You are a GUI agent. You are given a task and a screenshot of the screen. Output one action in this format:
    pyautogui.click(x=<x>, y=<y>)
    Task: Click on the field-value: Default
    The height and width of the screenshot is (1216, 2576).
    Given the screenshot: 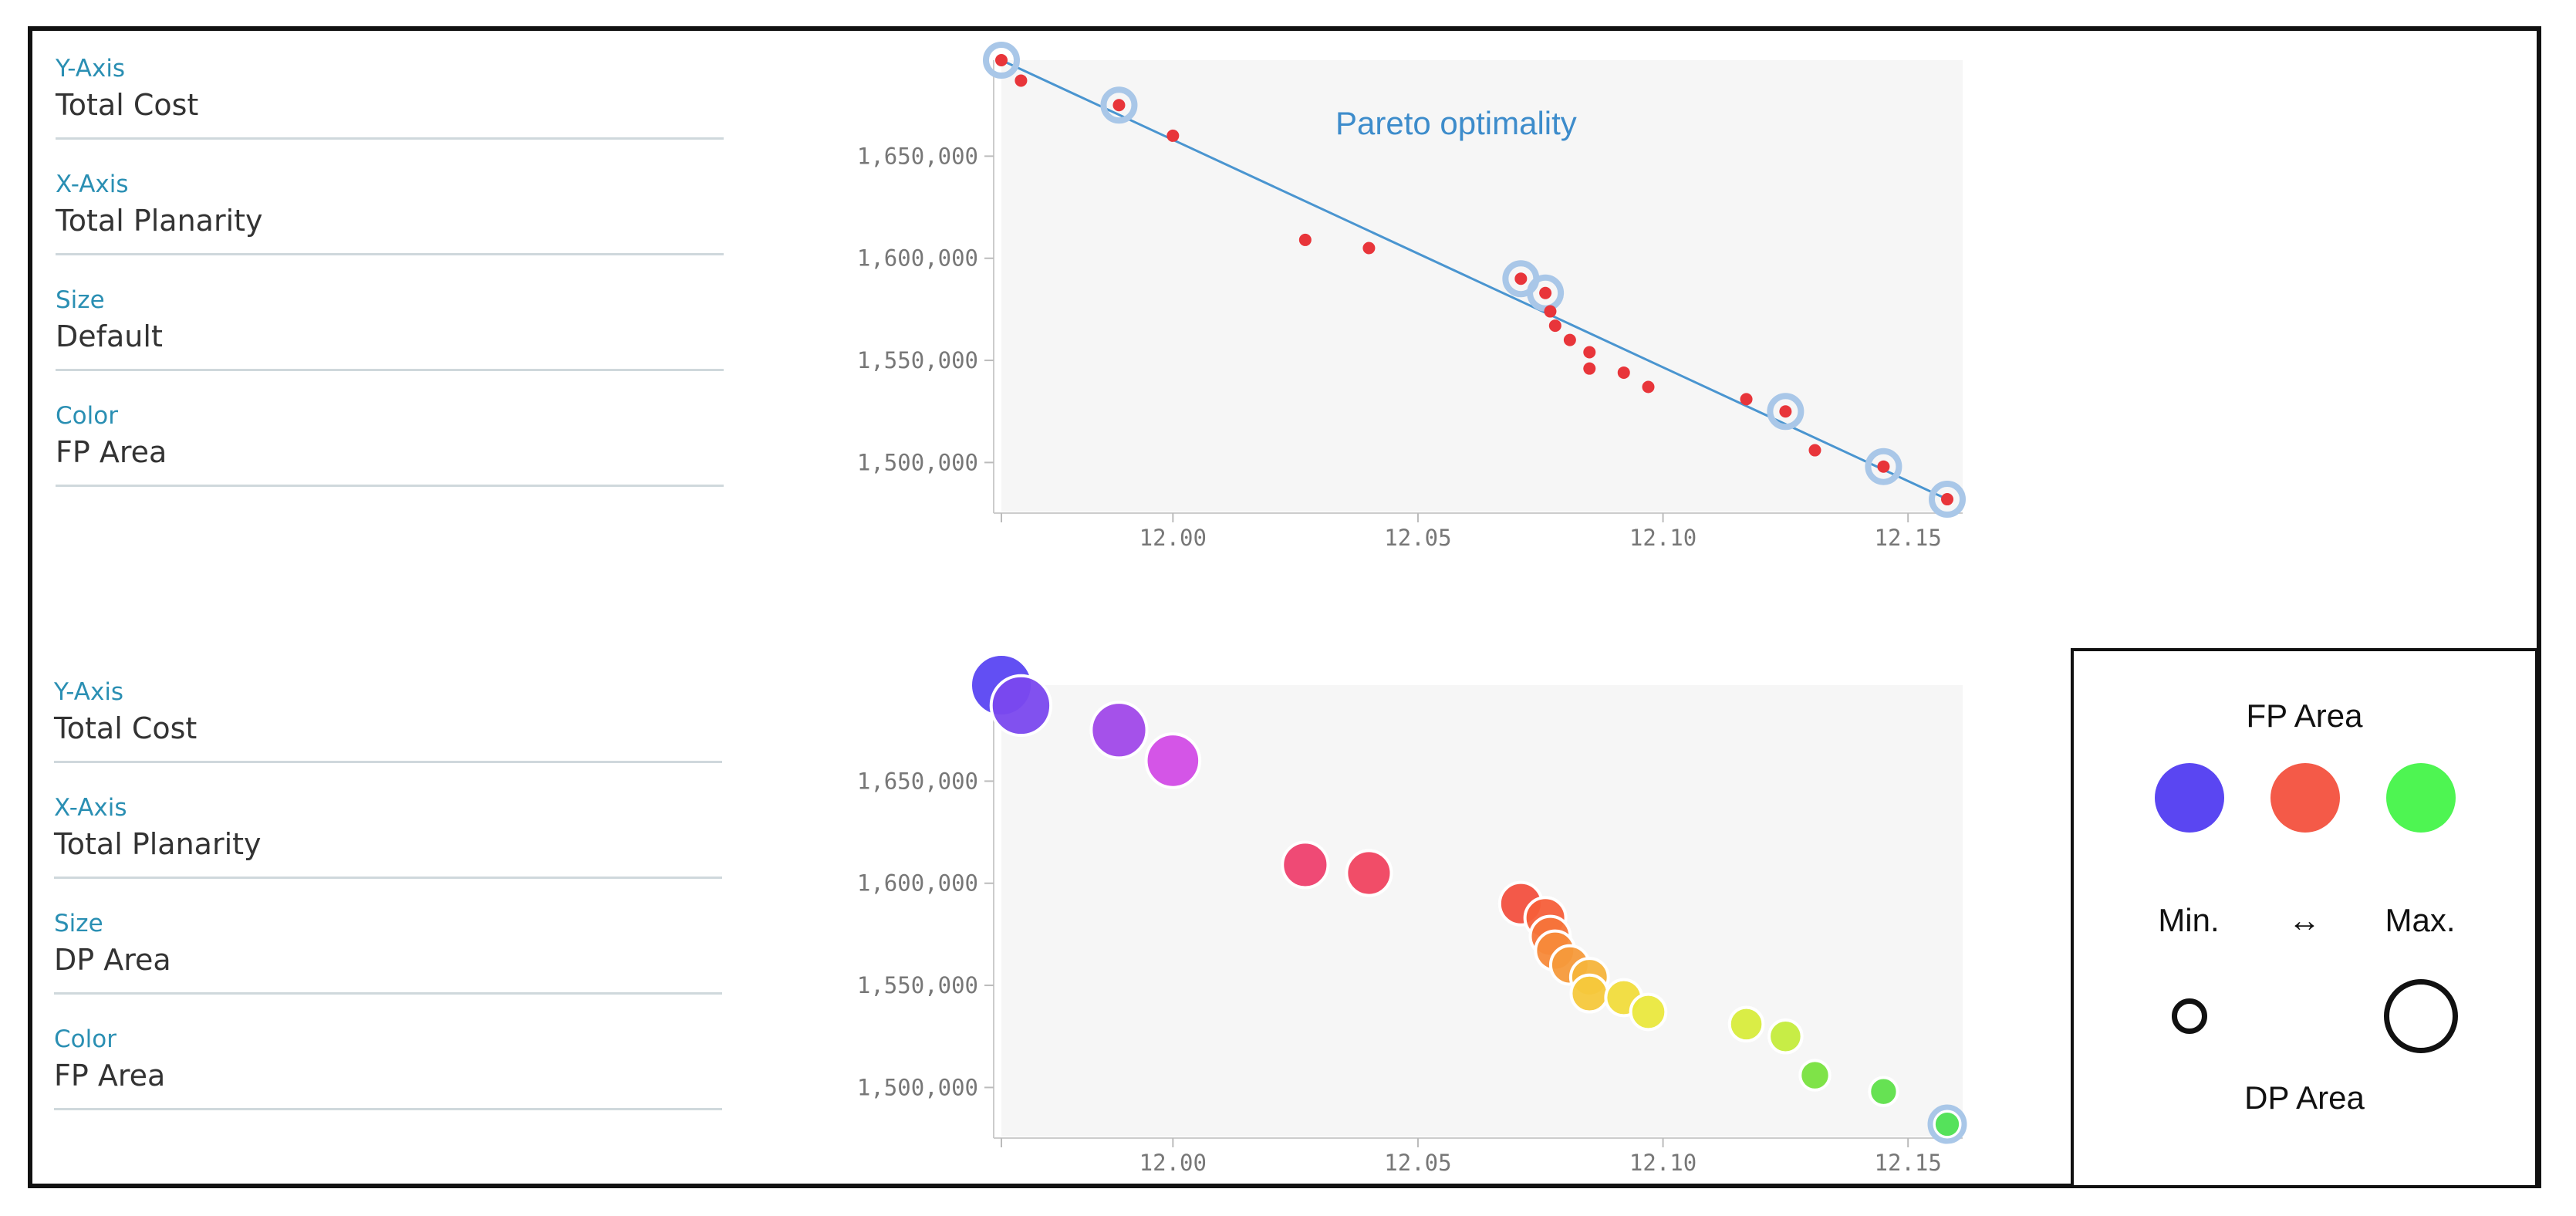 What is the action you would take?
    pyautogui.click(x=109, y=336)
    